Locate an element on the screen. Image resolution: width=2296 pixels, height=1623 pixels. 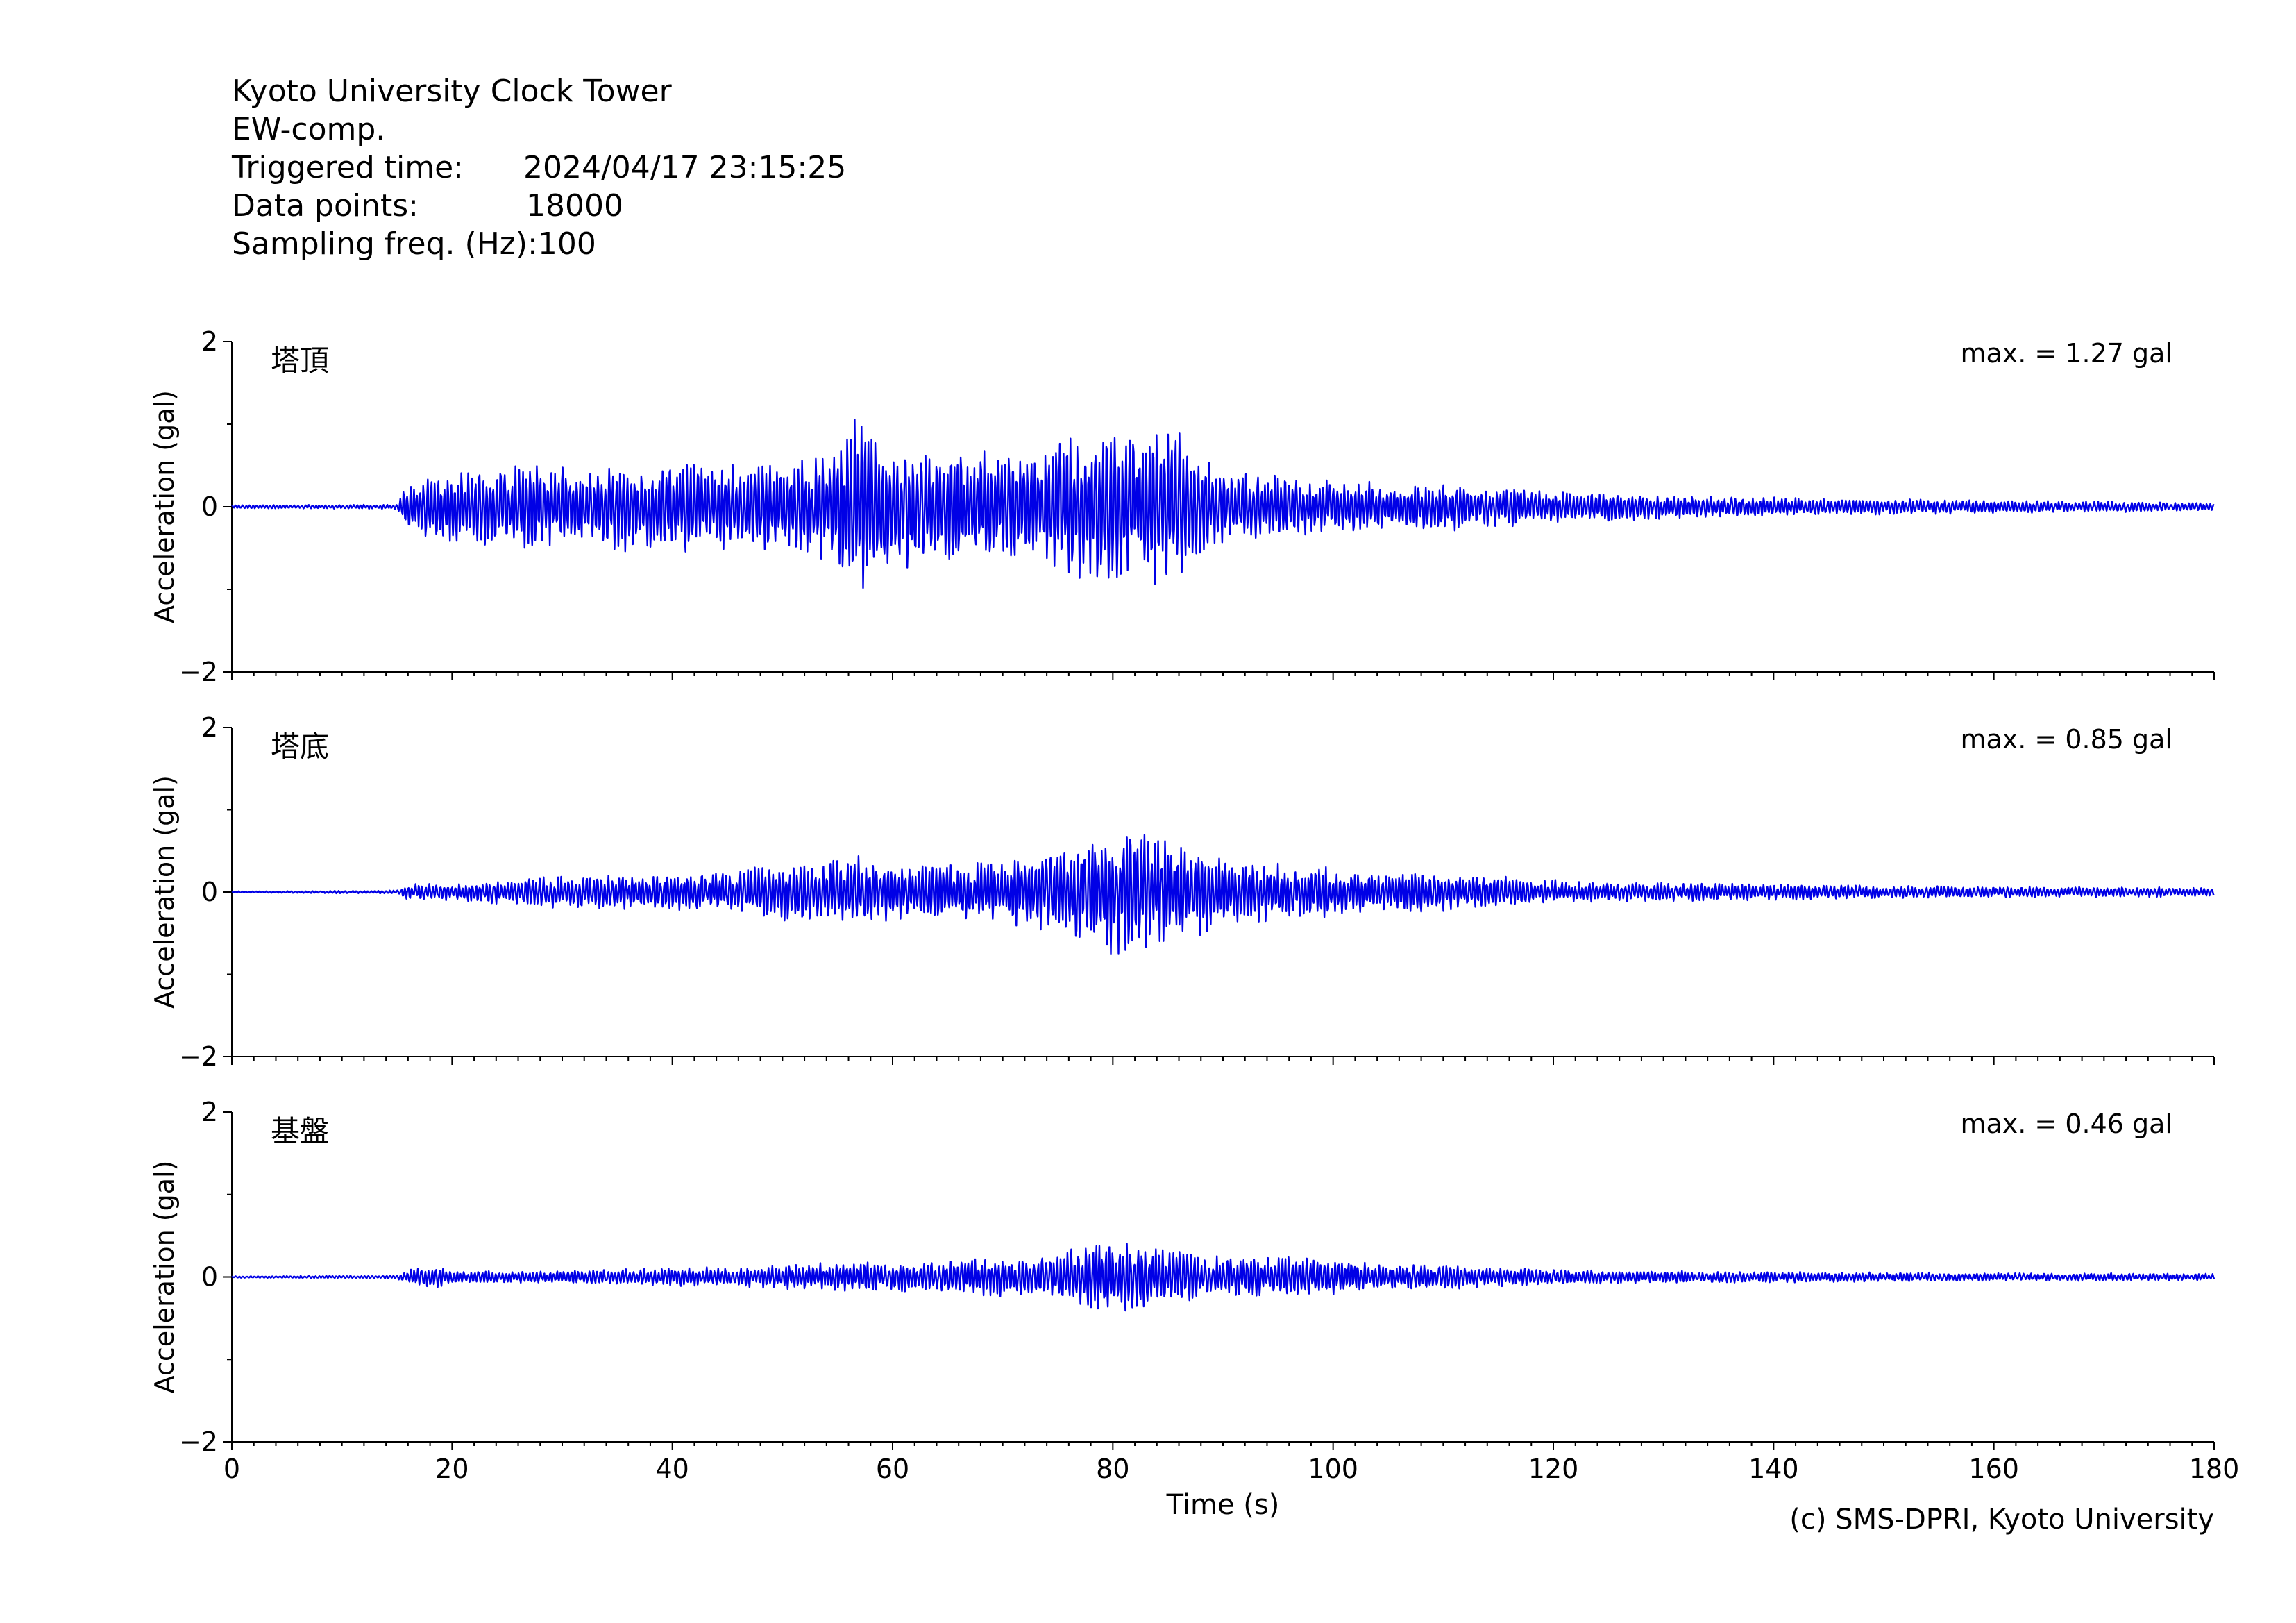
x-tick-label: 180 is located at coordinates (2214, 1469).